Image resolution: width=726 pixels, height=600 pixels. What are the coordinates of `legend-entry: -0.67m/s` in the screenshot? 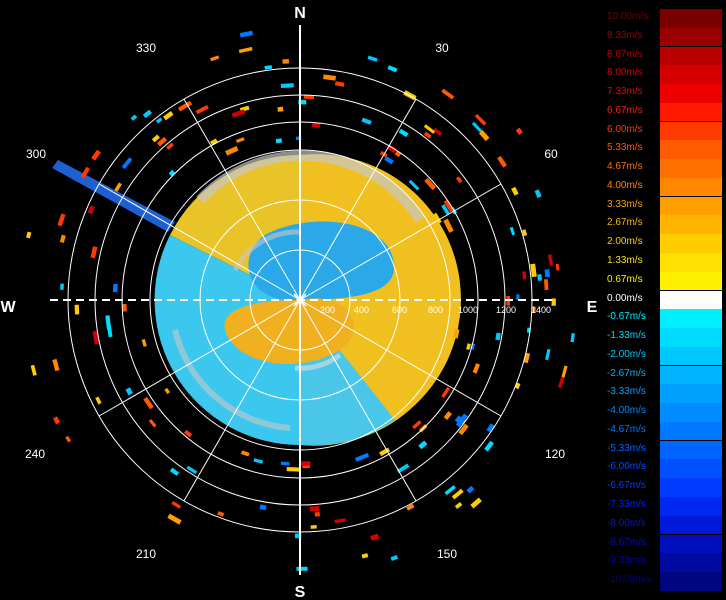 It's located at (663, 318).